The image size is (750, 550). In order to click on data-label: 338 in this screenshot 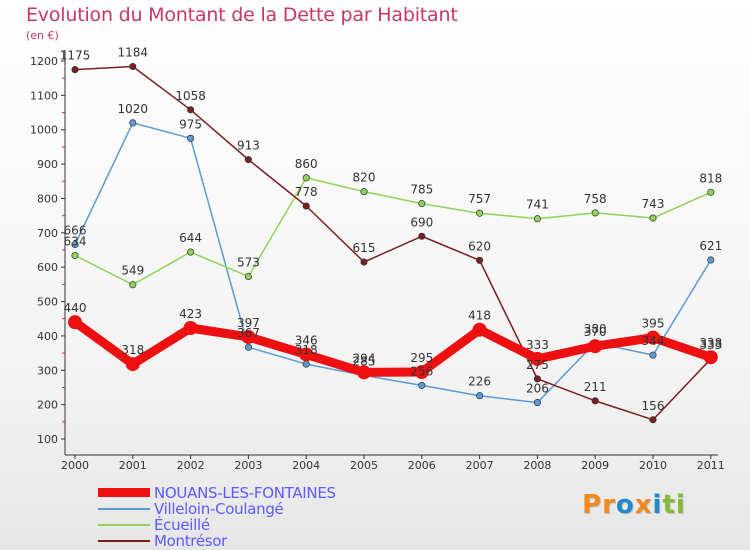, I will do `click(710, 343)`.